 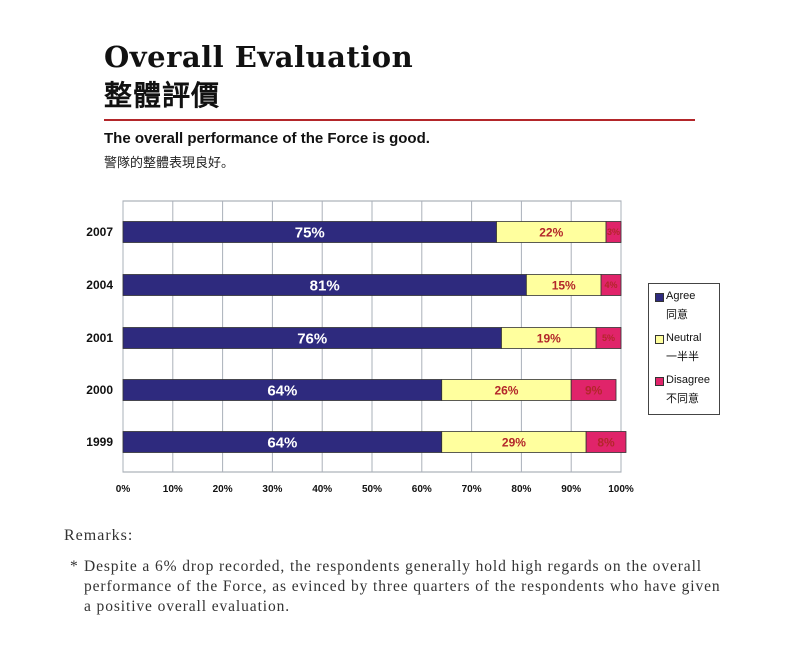 What do you see at coordinates (682, 356) in the screenshot?
I see `legend-label-neutral-chinese: 一半半` at bounding box center [682, 356].